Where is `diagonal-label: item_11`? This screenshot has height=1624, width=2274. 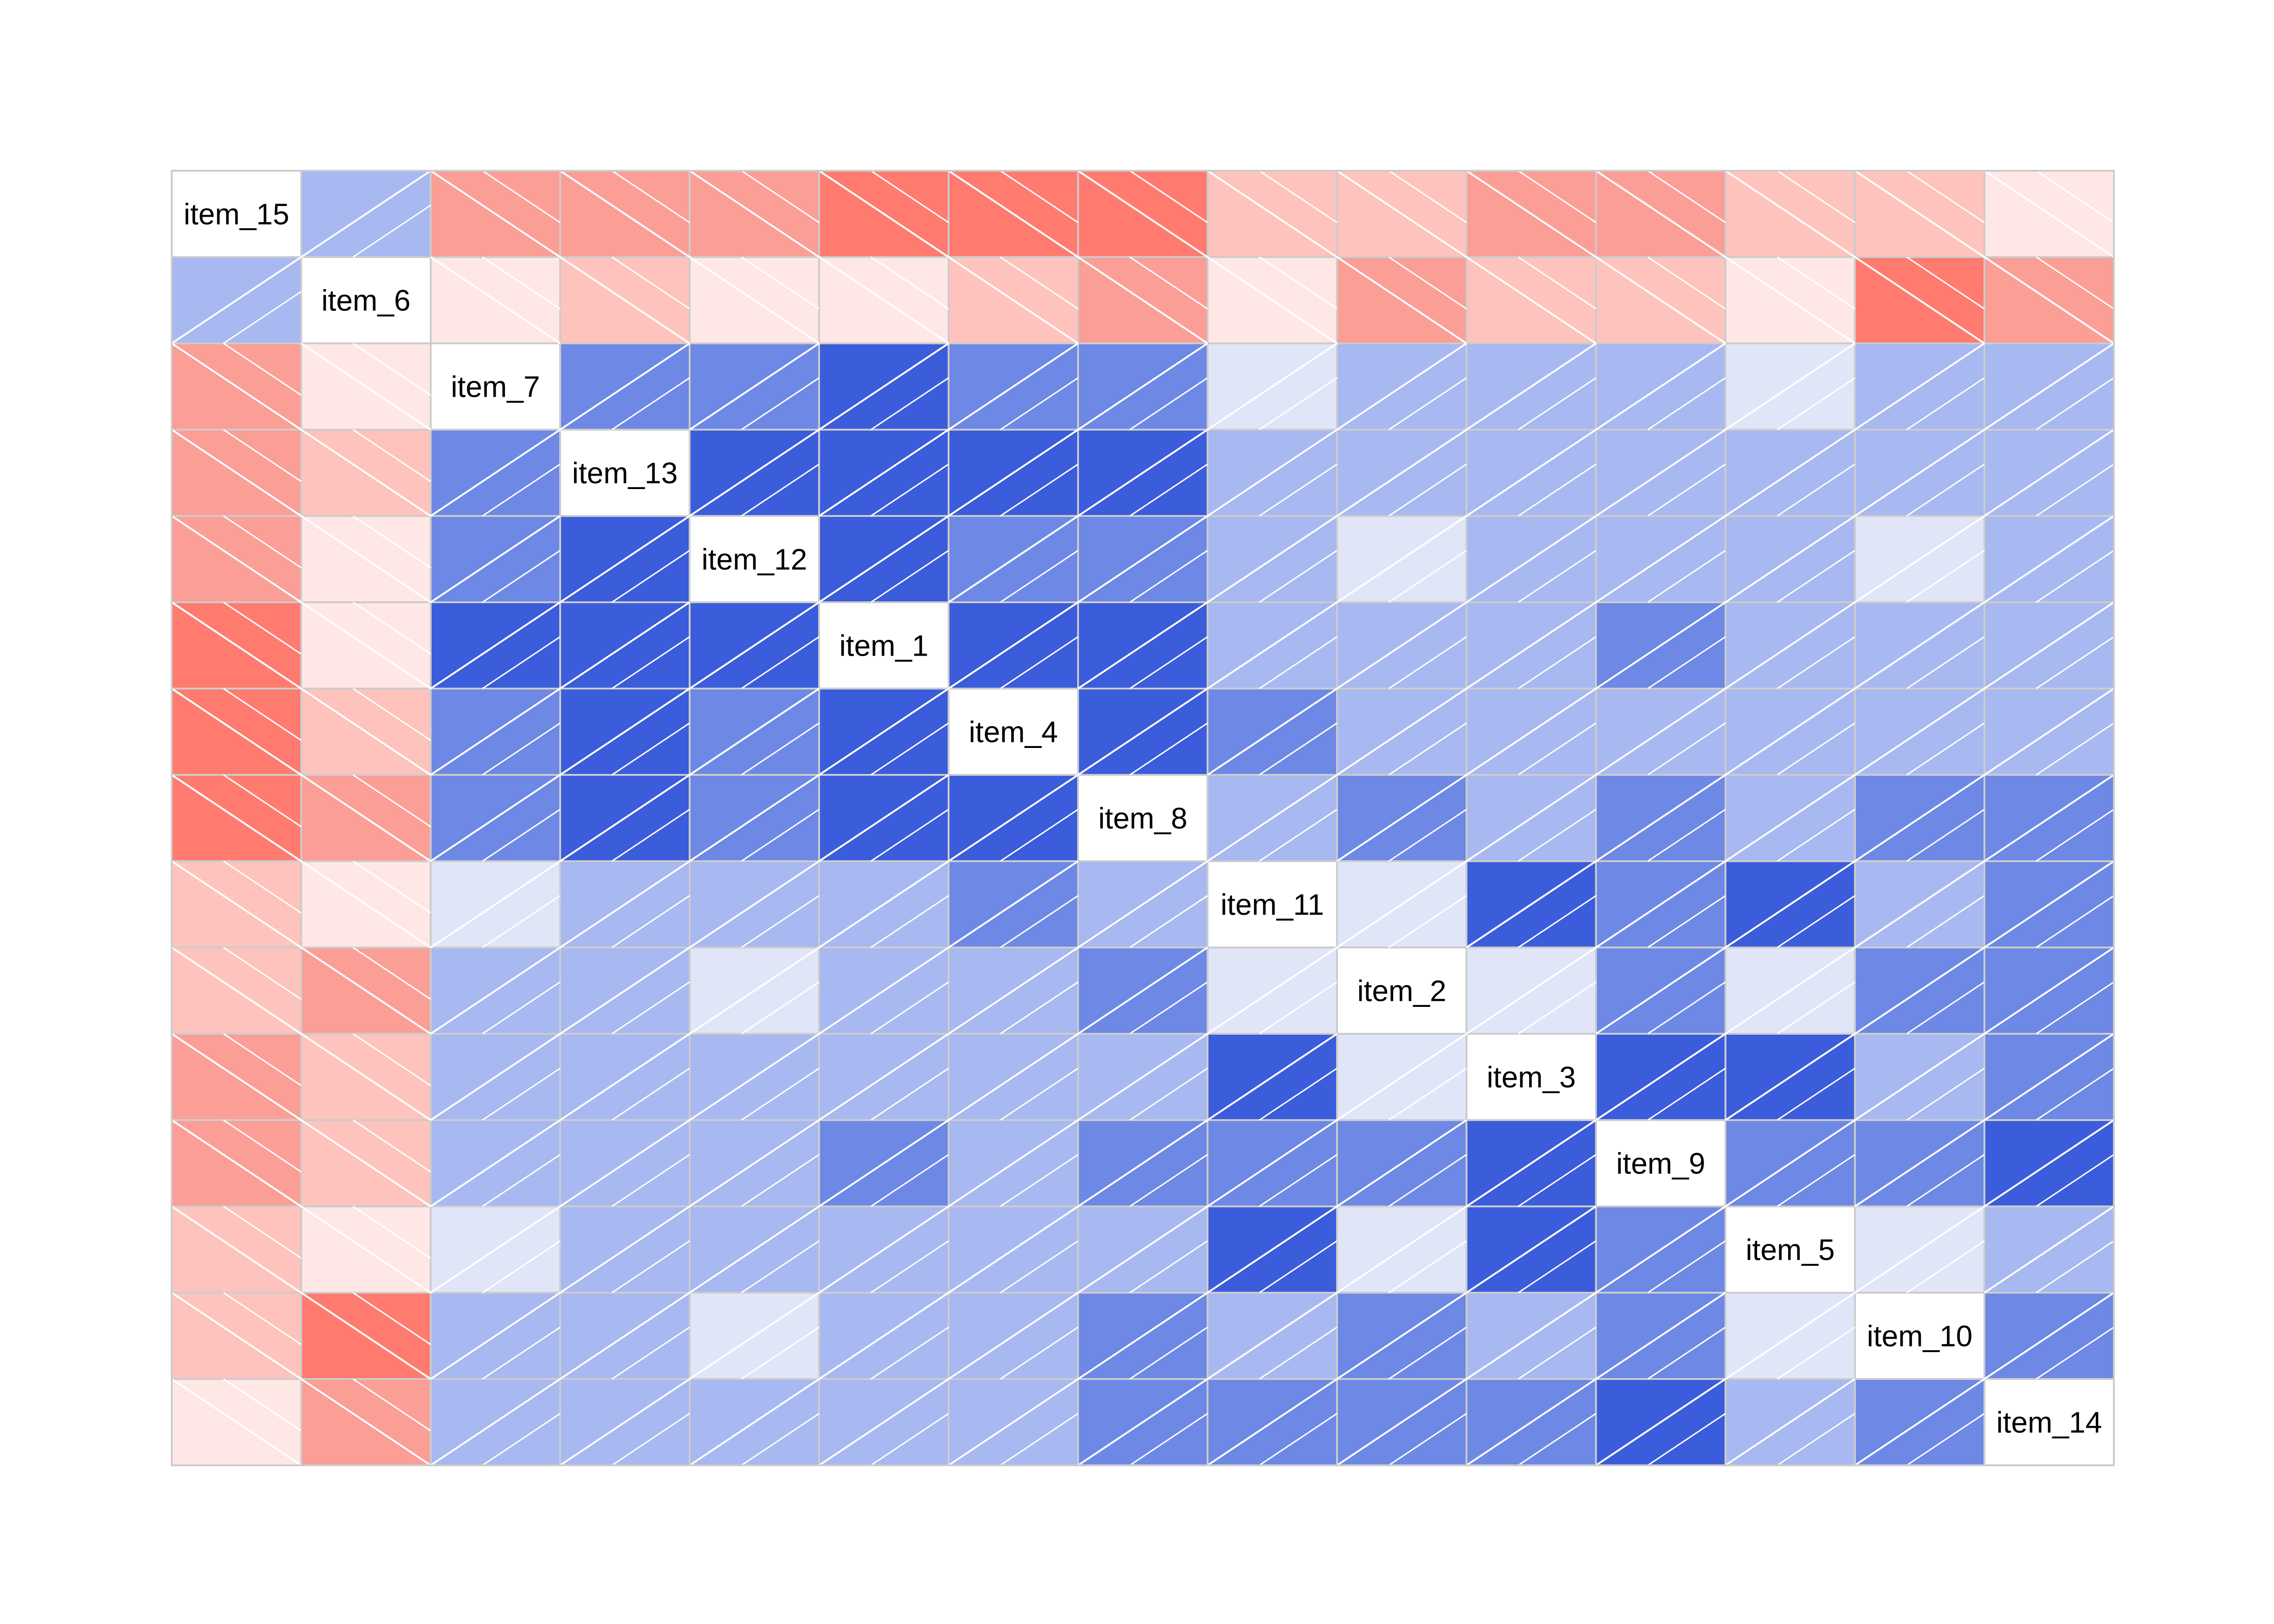 diagonal-label: item_11 is located at coordinates (1272, 905).